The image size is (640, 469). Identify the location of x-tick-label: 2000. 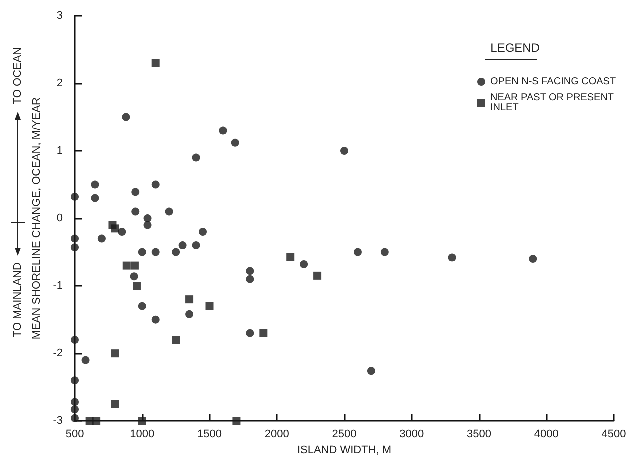
(277, 434).